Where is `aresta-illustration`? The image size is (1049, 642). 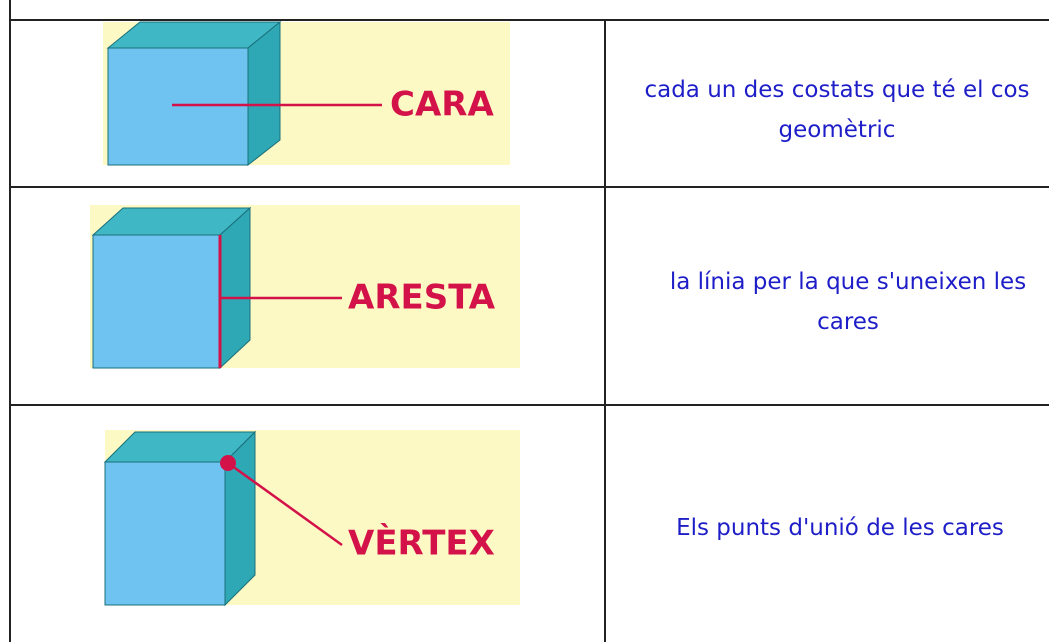
aresta-illustration is located at coordinates (305, 287).